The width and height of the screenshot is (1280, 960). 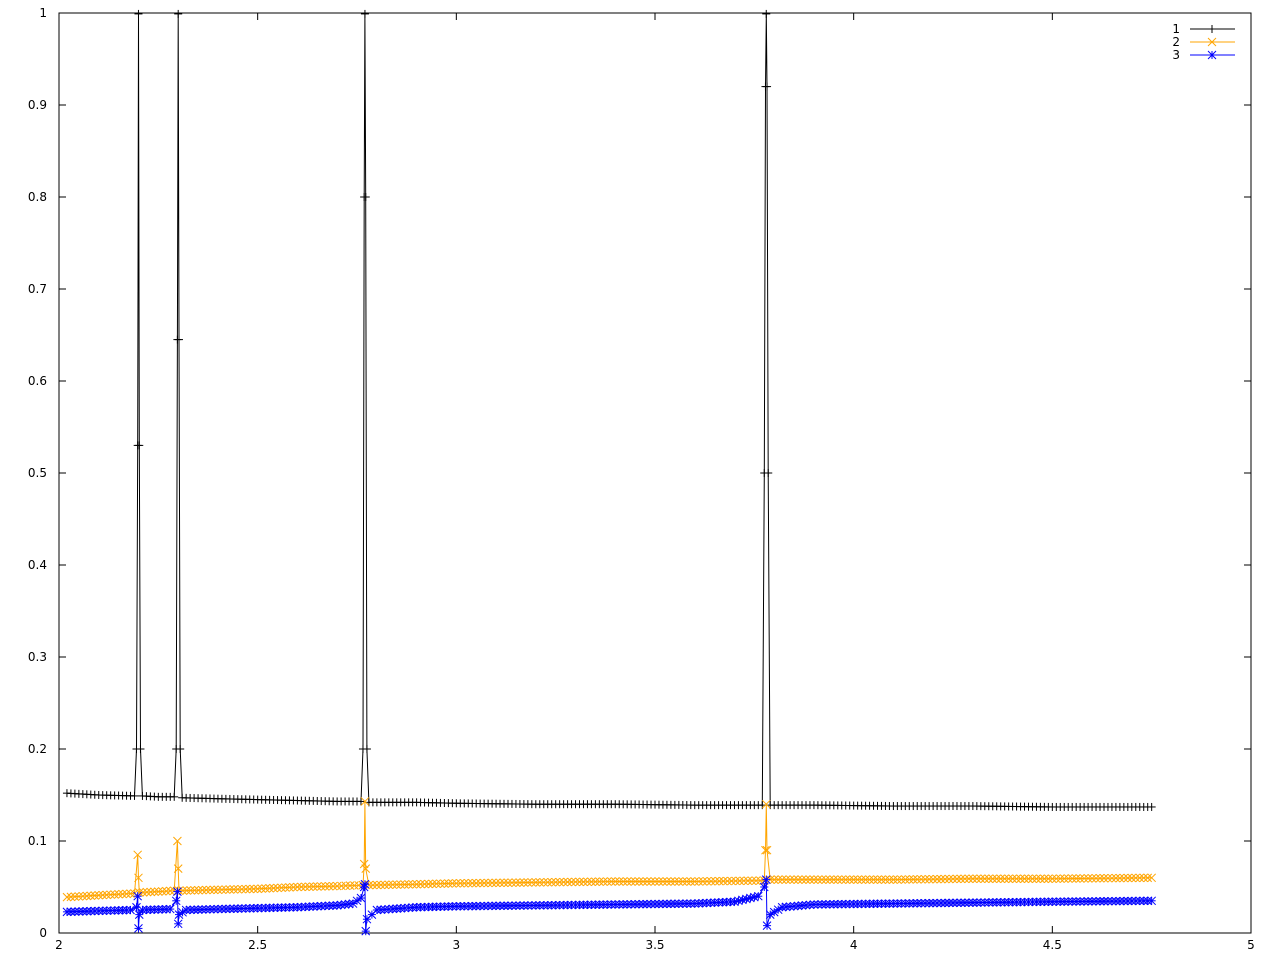 What do you see at coordinates (43, 933) in the screenshot?
I see `y-tick-label: 0` at bounding box center [43, 933].